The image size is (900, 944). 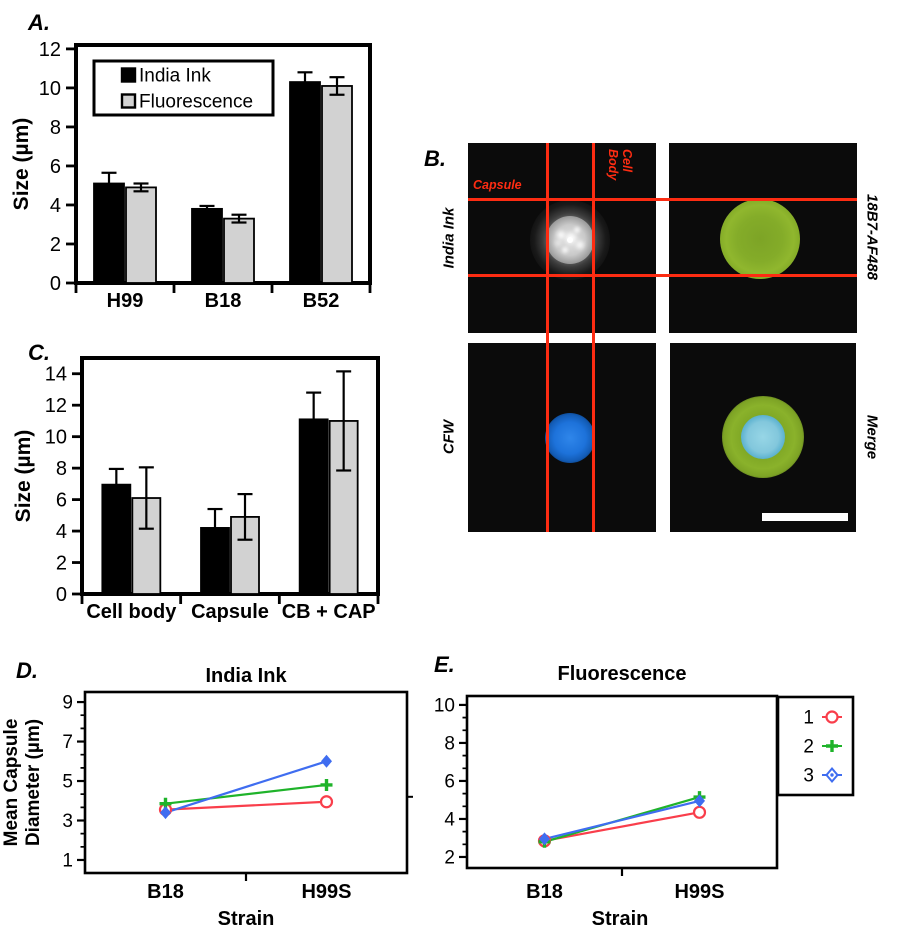 I want to click on microscopy-image-india-ink, so click(x=562, y=238).